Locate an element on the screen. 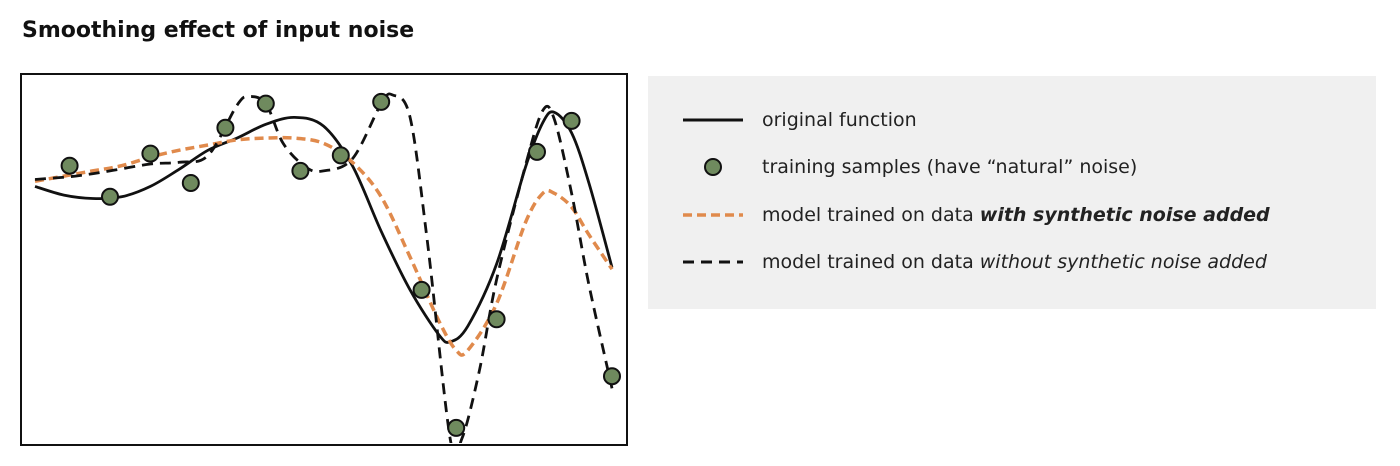 The image size is (1400, 466). legend-label-emphasis: without synthetic noise added is located at coordinates (1123, 262).